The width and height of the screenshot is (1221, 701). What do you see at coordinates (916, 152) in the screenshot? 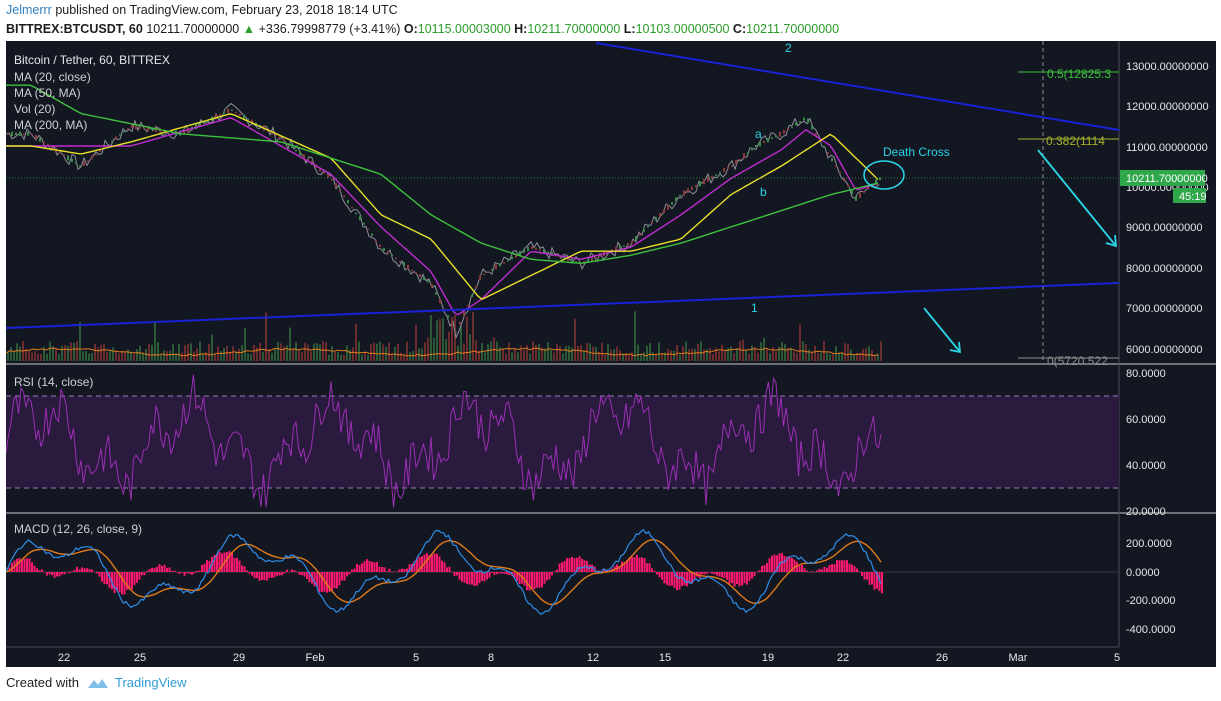
I see `death-cross-label: Death Cross` at bounding box center [916, 152].